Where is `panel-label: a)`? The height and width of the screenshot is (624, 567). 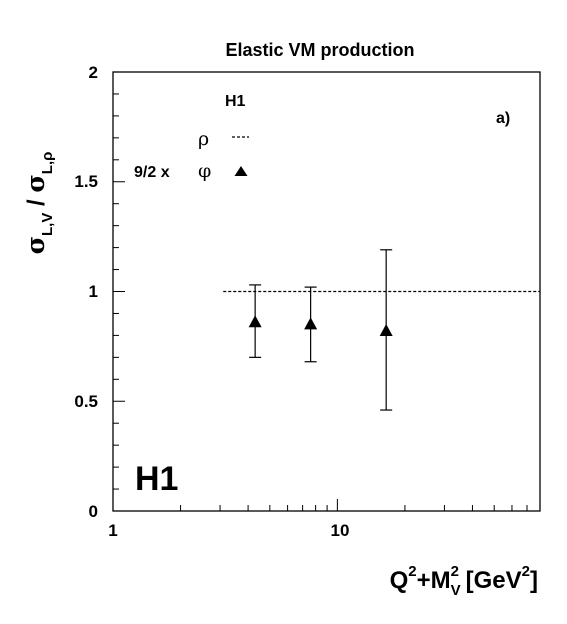 panel-label: a) is located at coordinates (503, 118).